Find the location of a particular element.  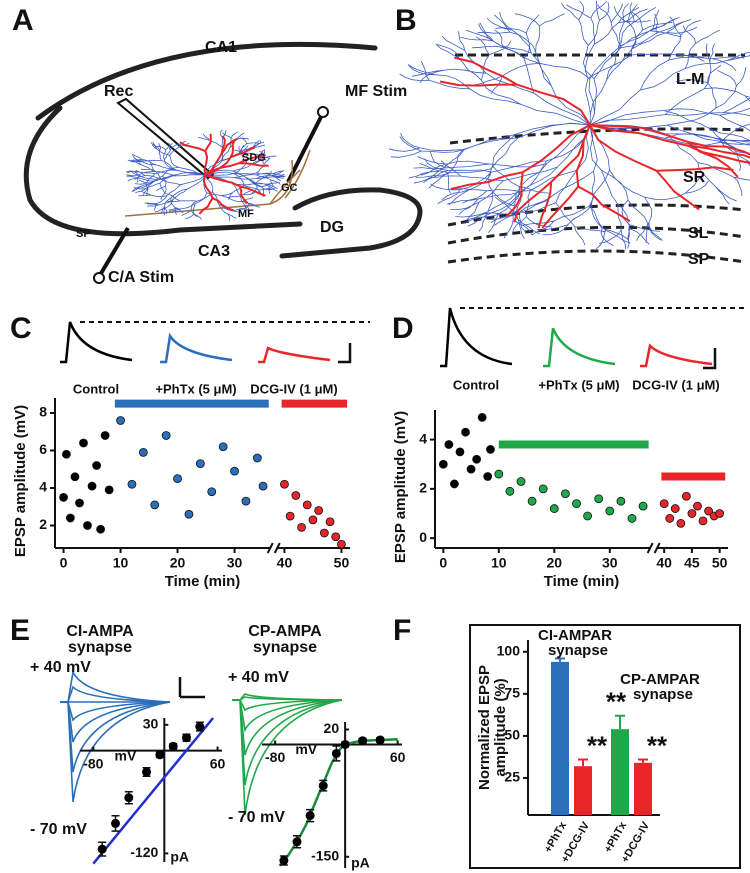

panel-b-layers is located at coordinates (596, 158).